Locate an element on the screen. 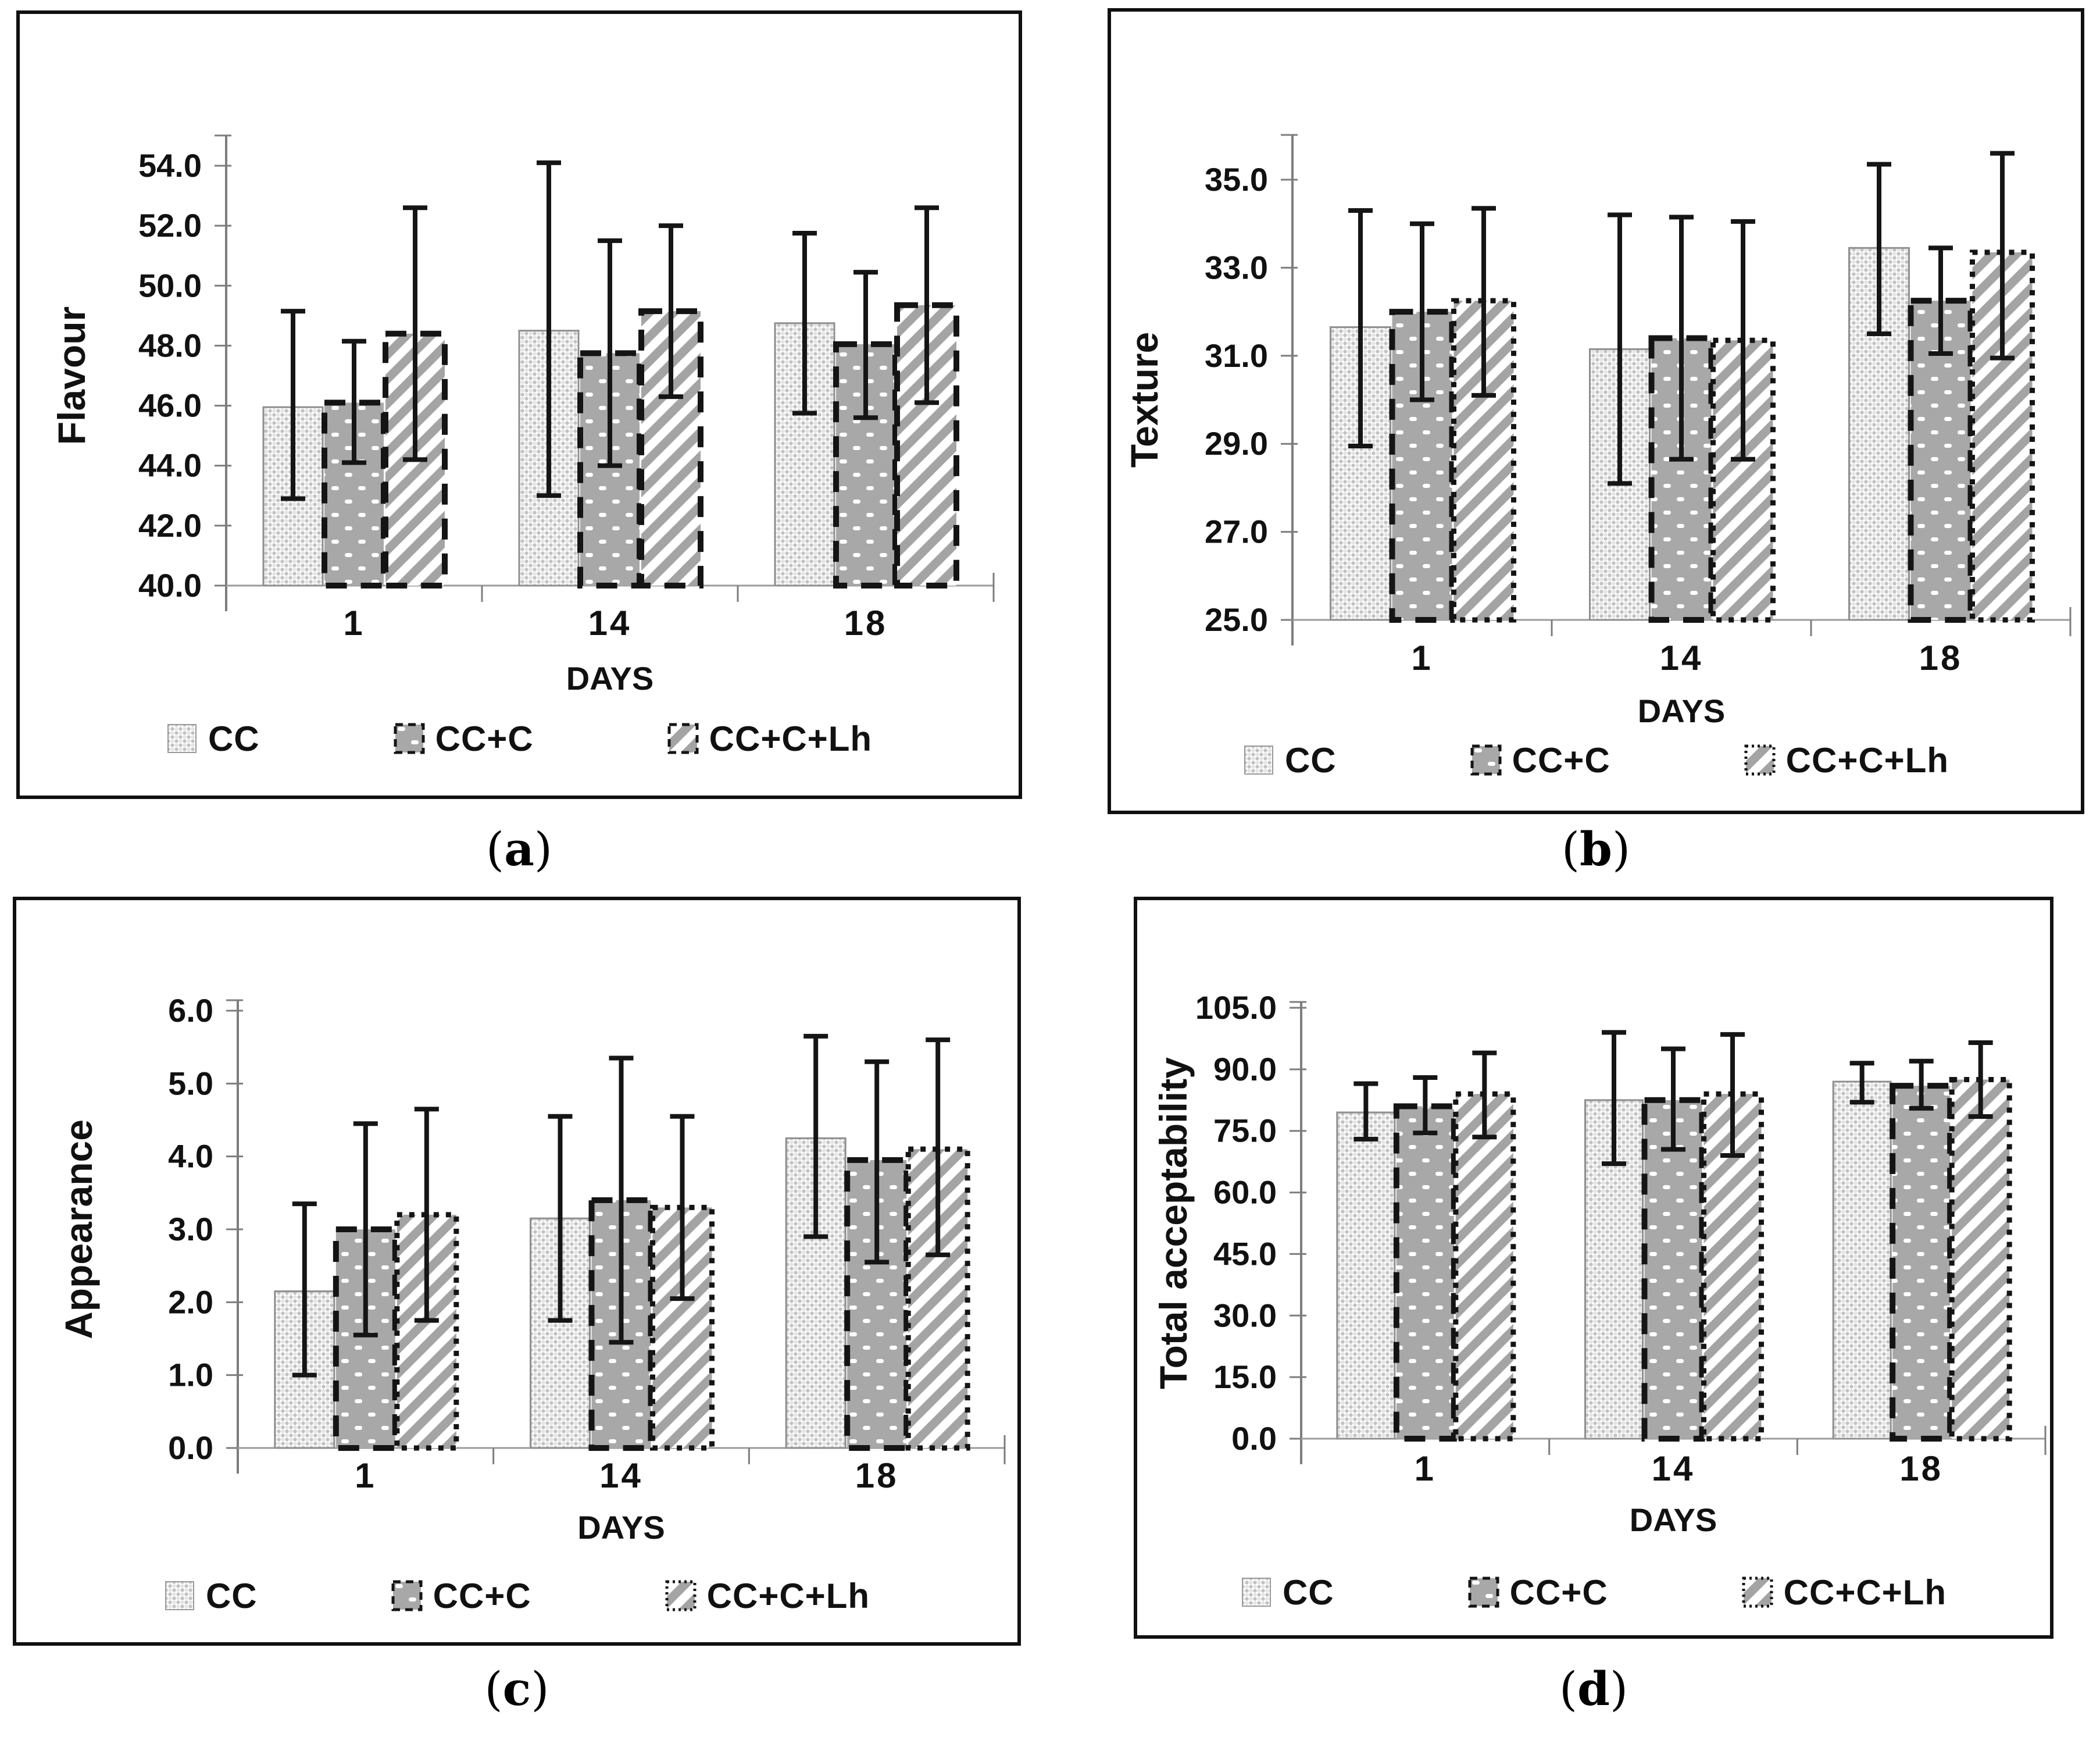 This screenshot has height=1737, width=2100. figure-caption-d: (d) is located at coordinates (1594, 1688).